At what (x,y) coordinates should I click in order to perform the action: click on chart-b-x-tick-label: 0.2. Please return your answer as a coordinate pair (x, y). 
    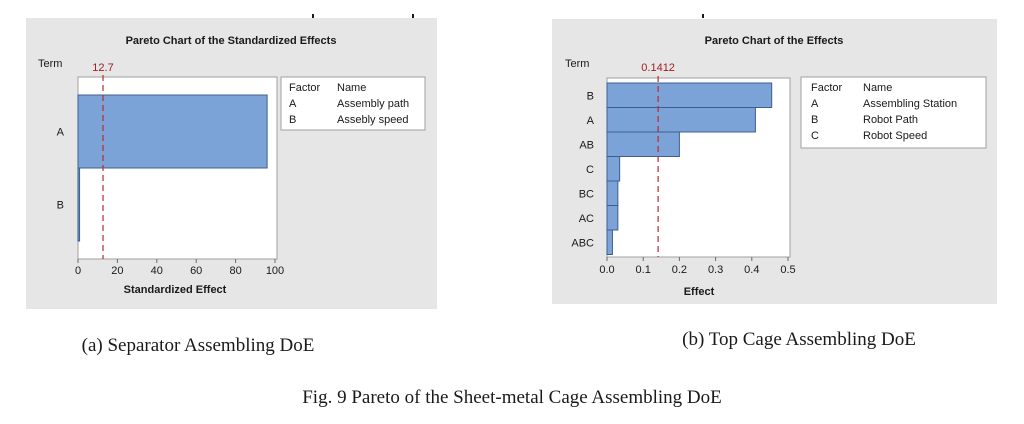
    Looking at the image, I should click on (679, 270).